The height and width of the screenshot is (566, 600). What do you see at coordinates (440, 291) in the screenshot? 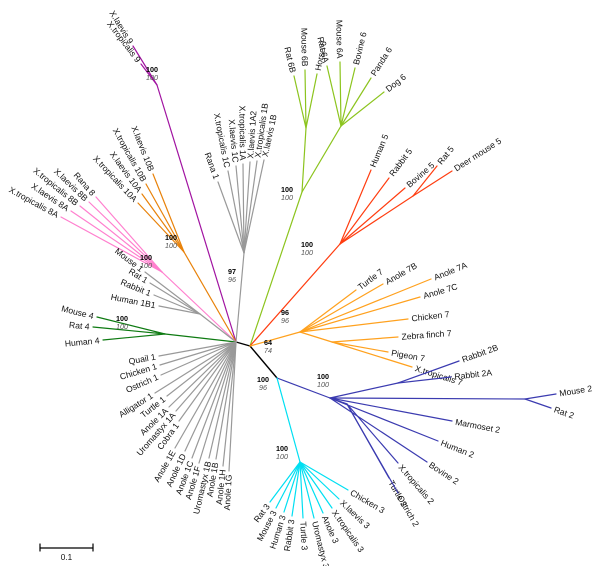
I see `taxon-label: Anole 7C` at bounding box center [440, 291].